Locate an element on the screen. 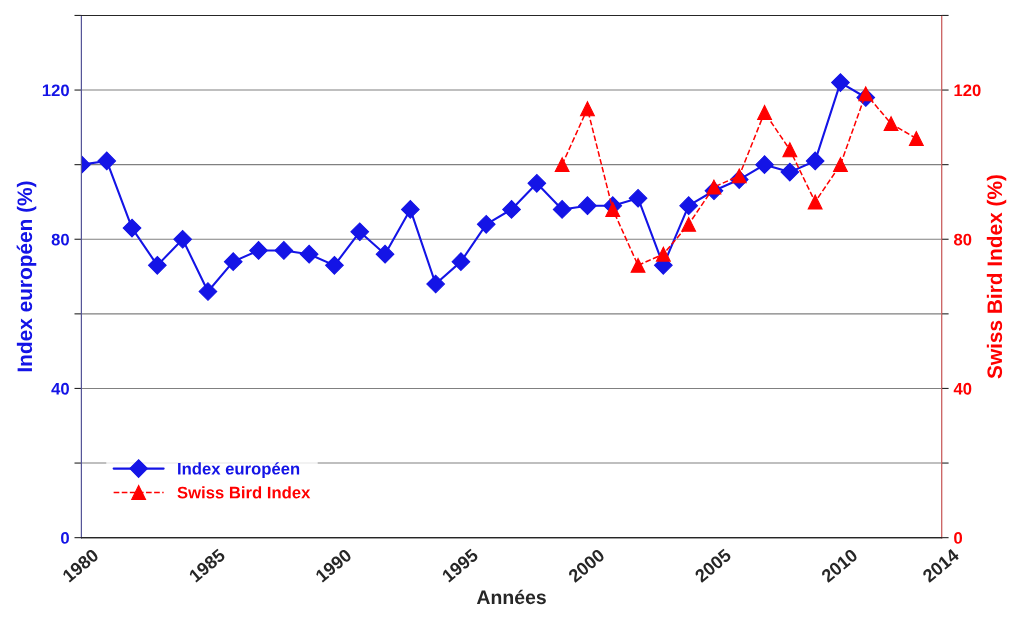  x-axis-title: Années is located at coordinates (511, 597).